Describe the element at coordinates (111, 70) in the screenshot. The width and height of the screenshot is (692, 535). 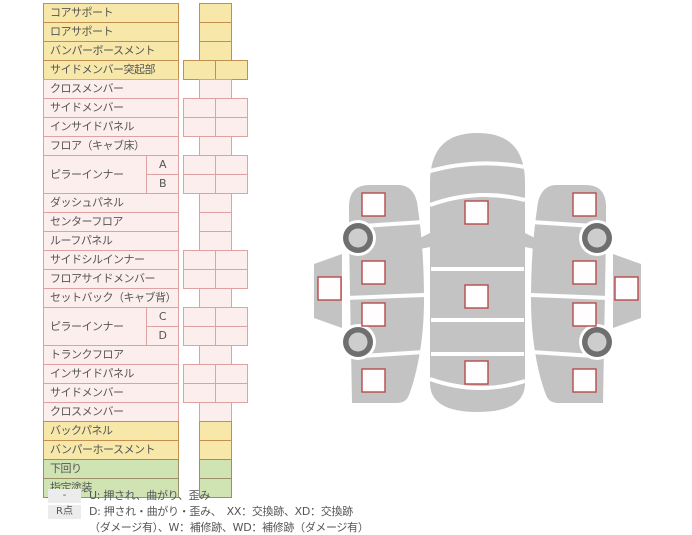
I see `part-row-label: サイドメンバー突起部` at that location.